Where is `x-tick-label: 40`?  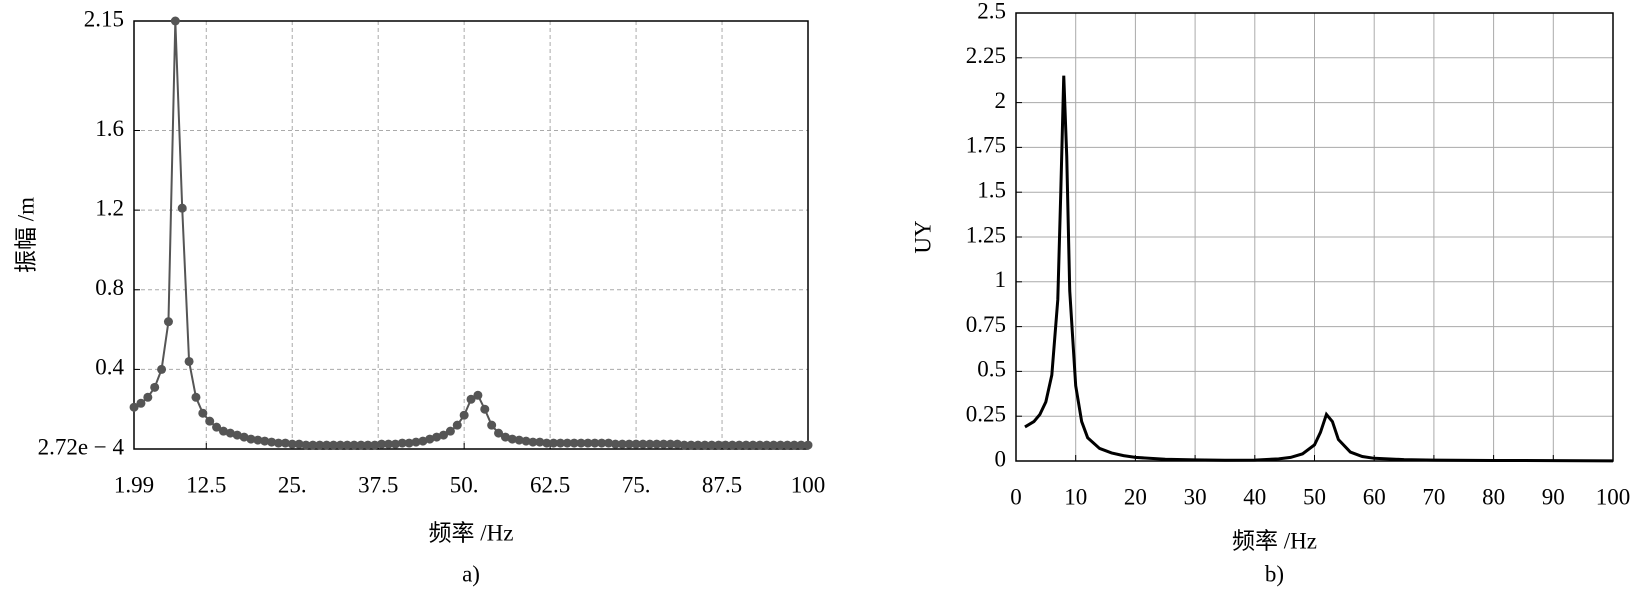 x-tick-label: 40 is located at coordinates (1254, 496).